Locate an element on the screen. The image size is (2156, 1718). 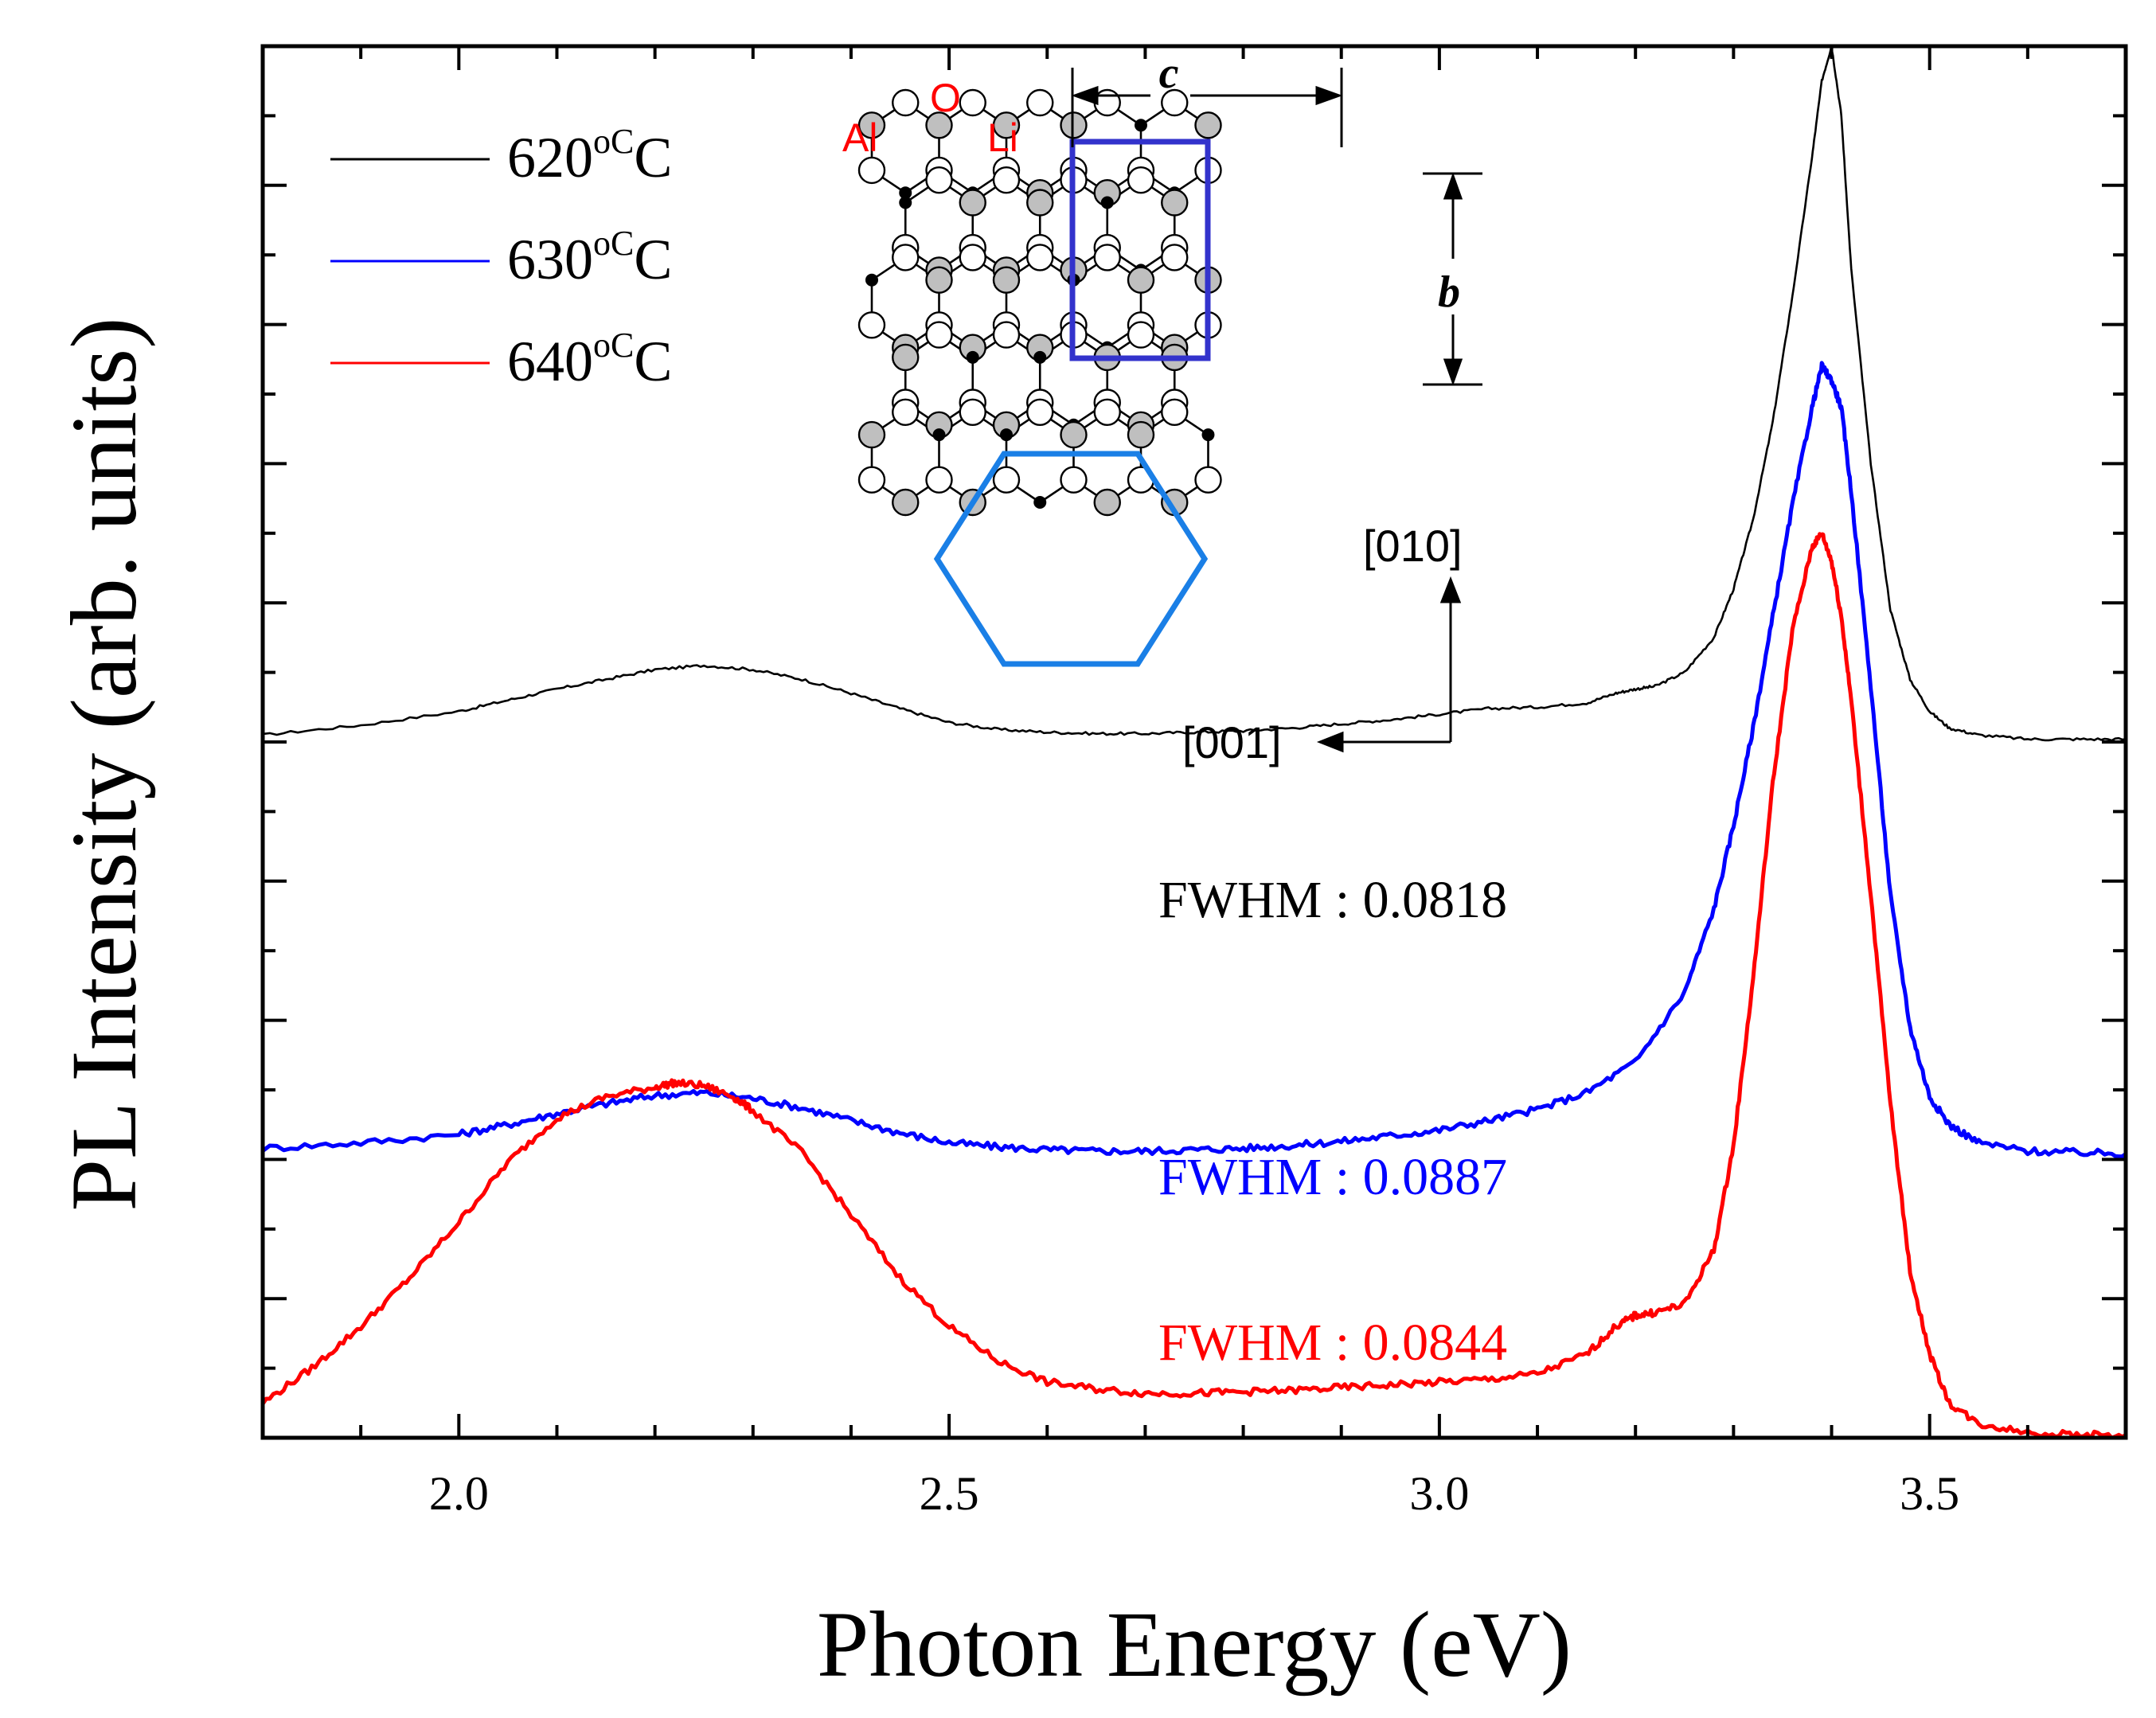
x-axis-title: Photon Energy (eV) is located at coordinates (1194, 1644).